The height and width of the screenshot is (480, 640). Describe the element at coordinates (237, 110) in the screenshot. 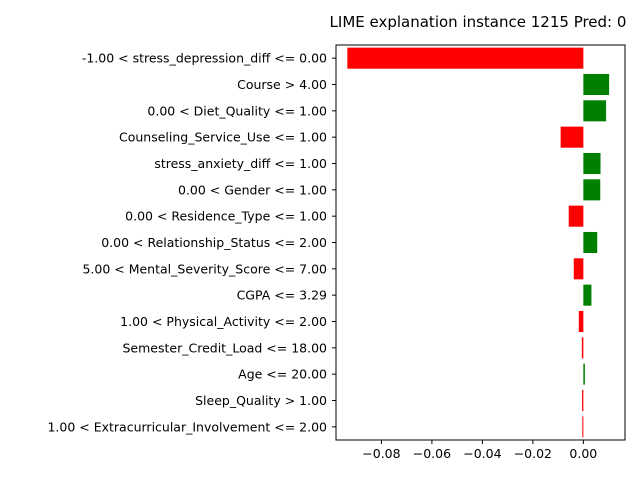

I see `y-tick-label: 0.00 < Diet_Quality <= 1.00` at that location.